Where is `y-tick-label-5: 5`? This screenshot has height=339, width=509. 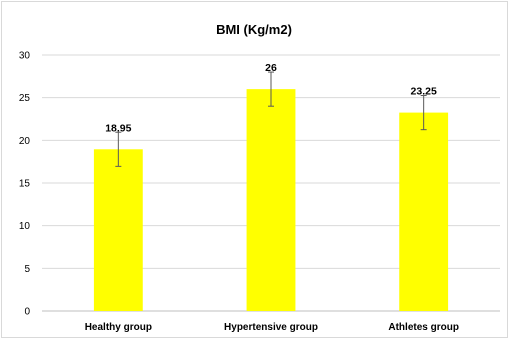 y-tick-label-5: 5 is located at coordinates (27, 269).